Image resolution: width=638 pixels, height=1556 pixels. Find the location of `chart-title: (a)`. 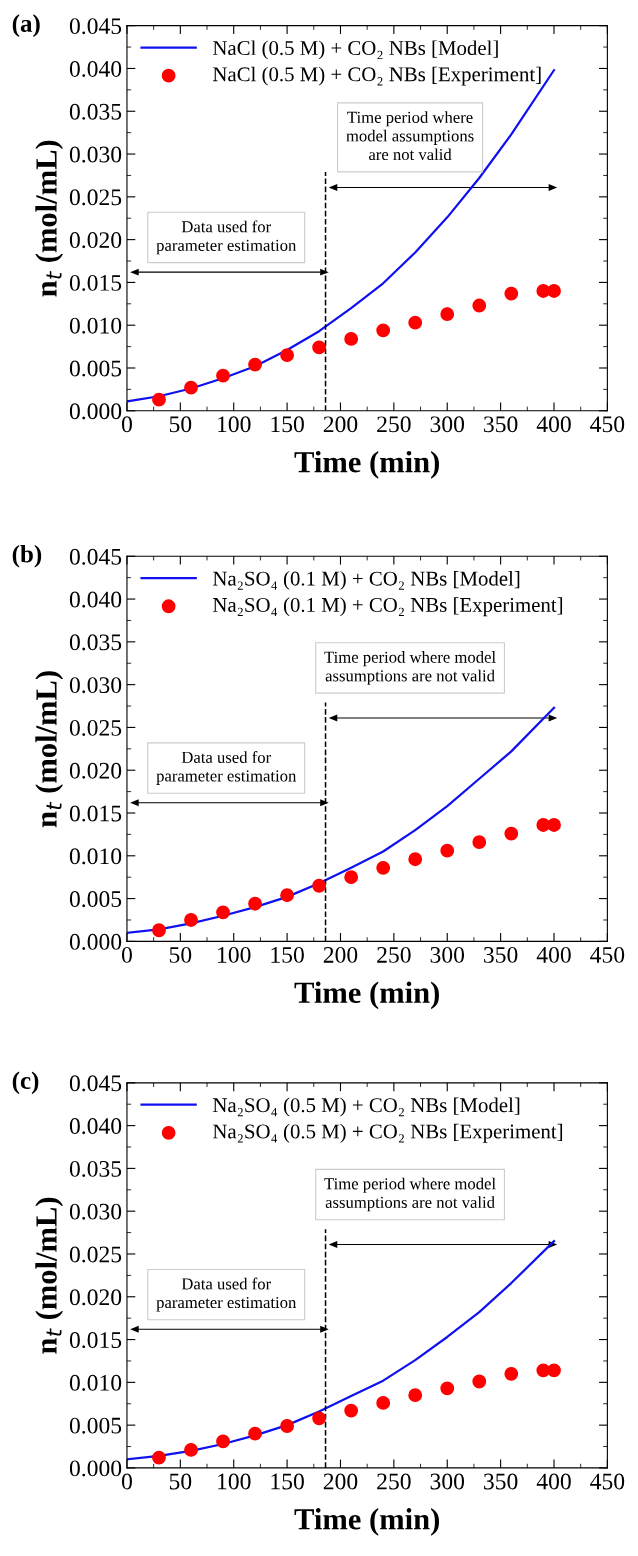

chart-title: (a) is located at coordinates (26, 26).